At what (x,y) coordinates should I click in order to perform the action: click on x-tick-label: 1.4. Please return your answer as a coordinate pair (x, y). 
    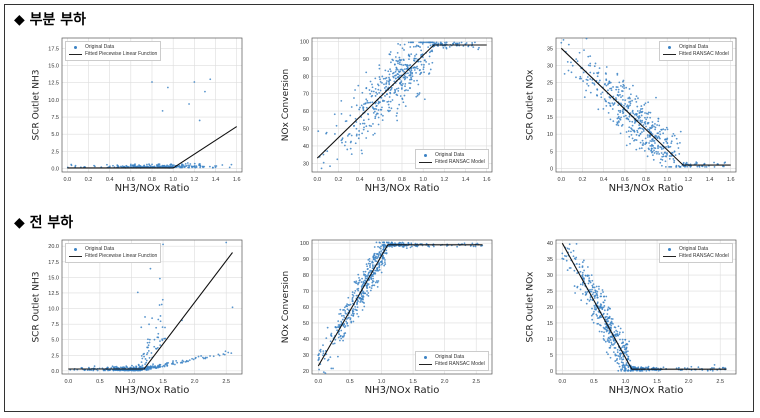
    Looking at the image, I should click on (216, 180).